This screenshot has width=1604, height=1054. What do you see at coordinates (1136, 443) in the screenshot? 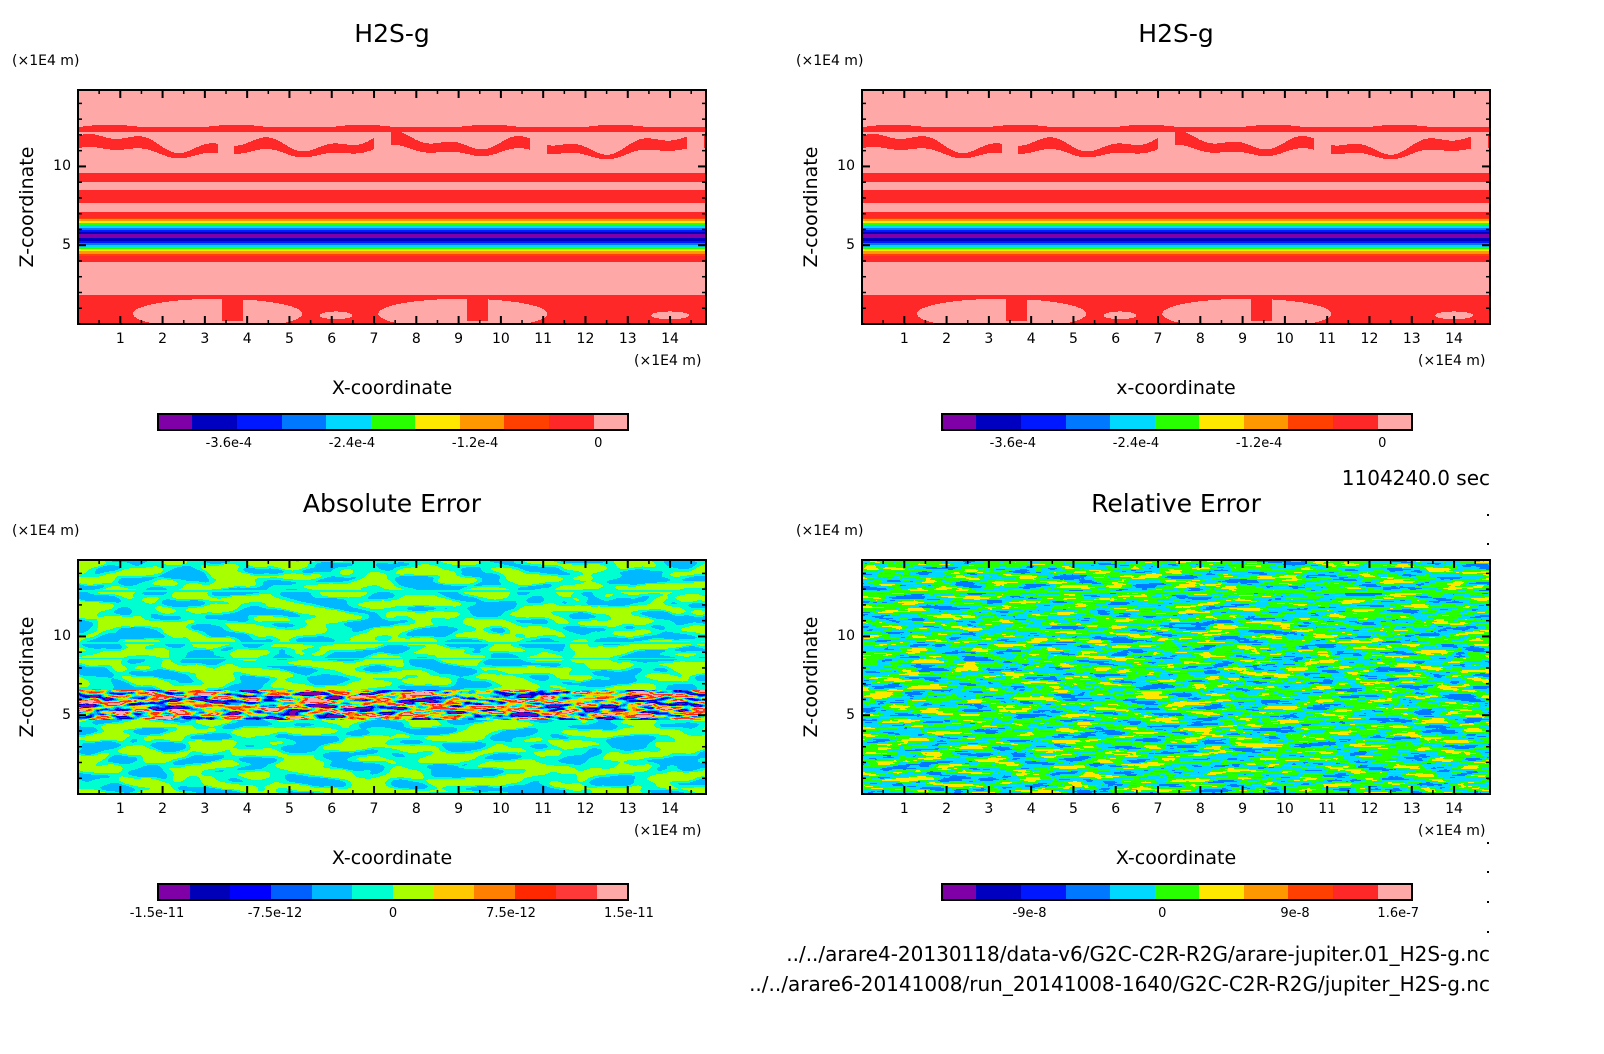
I see `colorbar-label: -2.4e-4` at bounding box center [1136, 443].